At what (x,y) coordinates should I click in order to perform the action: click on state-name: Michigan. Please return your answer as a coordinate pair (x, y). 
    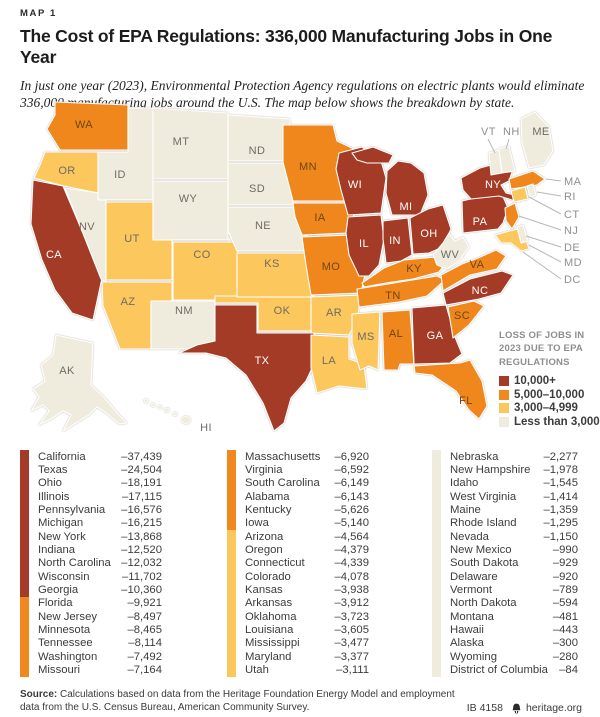
    Looking at the image, I should click on (61, 523).